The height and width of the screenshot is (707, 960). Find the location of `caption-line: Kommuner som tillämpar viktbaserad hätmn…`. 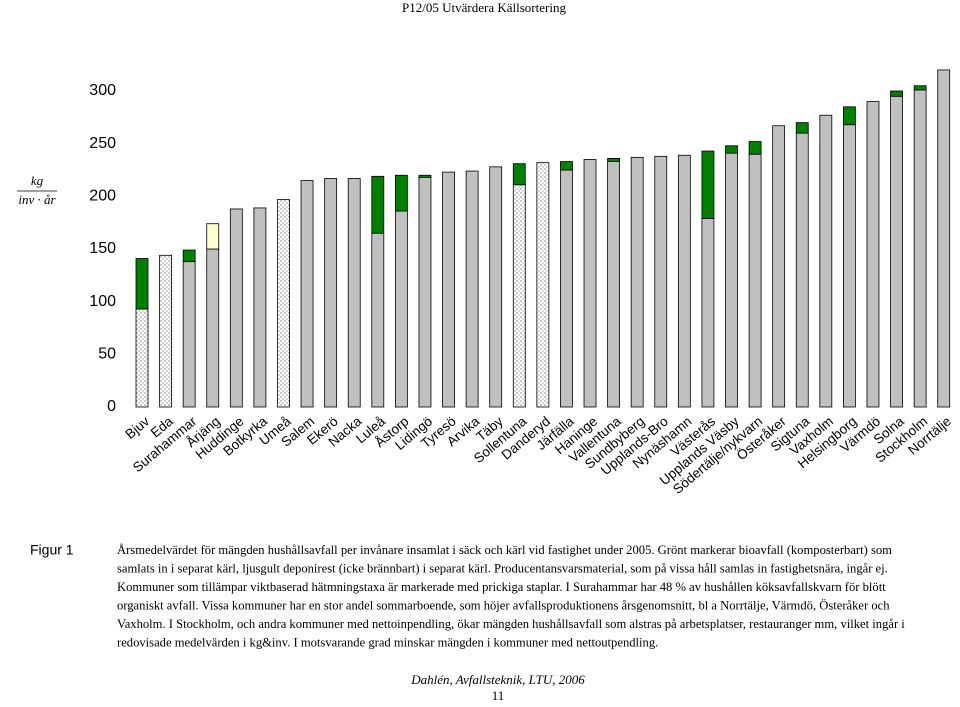

caption-line: Kommuner som tillämpar viktbaserad hätmn… is located at coordinates (501, 587).